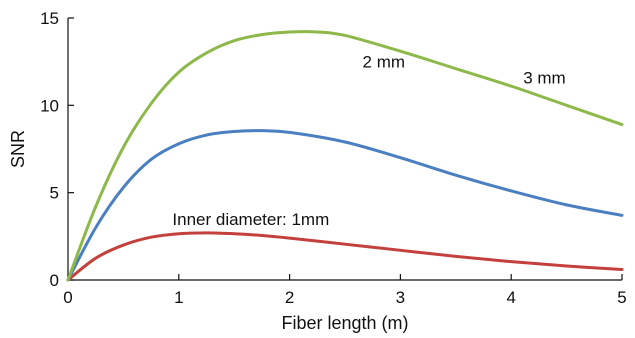 The height and width of the screenshot is (338, 635). What do you see at coordinates (544, 77) in the screenshot?
I see `series-label: 3 mm` at bounding box center [544, 77].